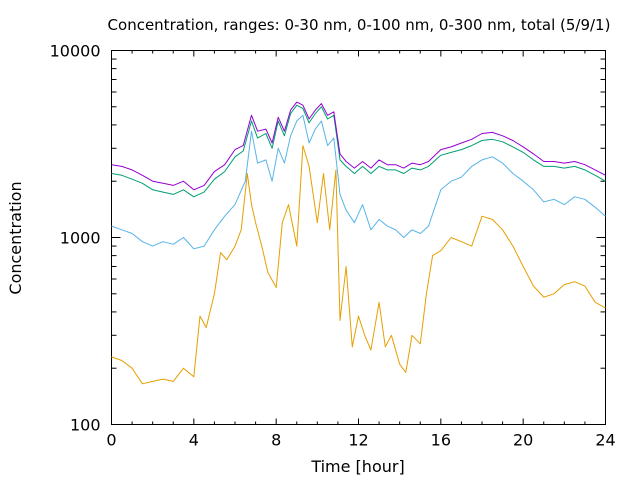  Describe the element at coordinates (75, 51) in the screenshot. I see `y-tick-label: 10000` at that location.